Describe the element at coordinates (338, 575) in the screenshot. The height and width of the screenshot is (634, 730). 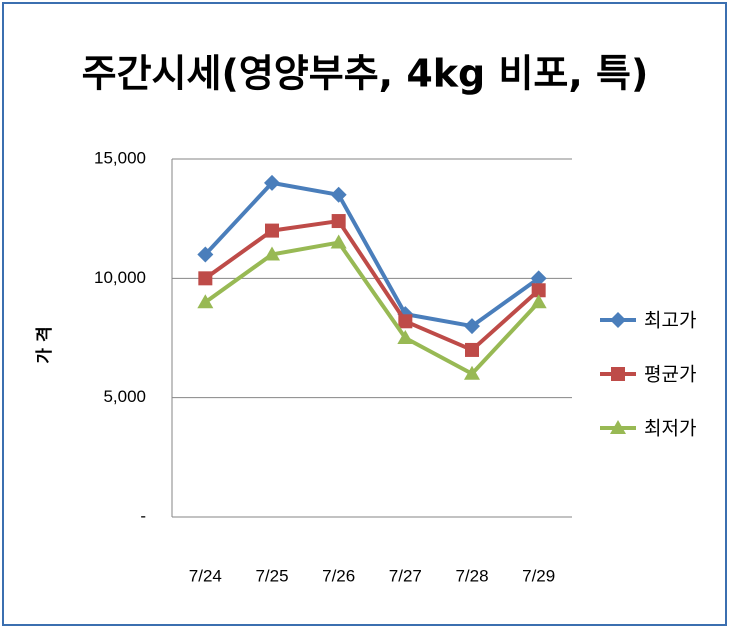
I see `x-tick-label: 7/26` at that location.